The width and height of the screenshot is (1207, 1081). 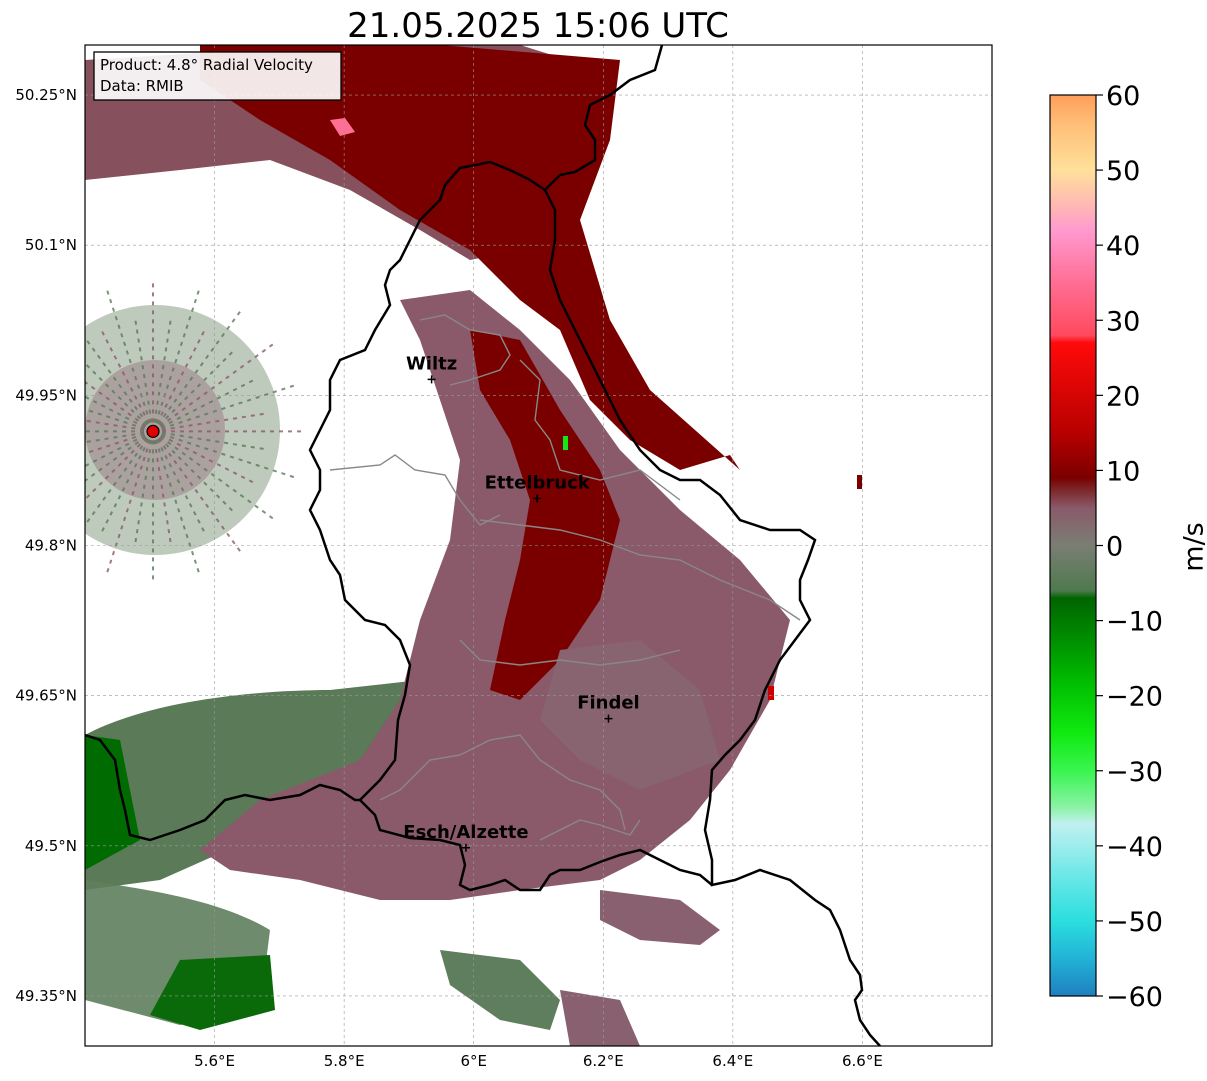 What do you see at coordinates (431, 363) in the screenshot?
I see `city-label: Wiltz` at bounding box center [431, 363].